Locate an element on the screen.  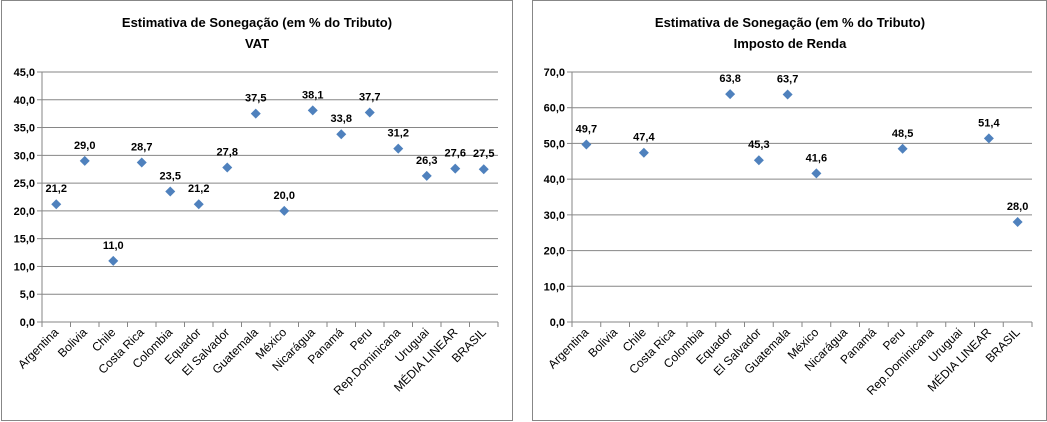
data-label: 31,2 is located at coordinates (398, 134).